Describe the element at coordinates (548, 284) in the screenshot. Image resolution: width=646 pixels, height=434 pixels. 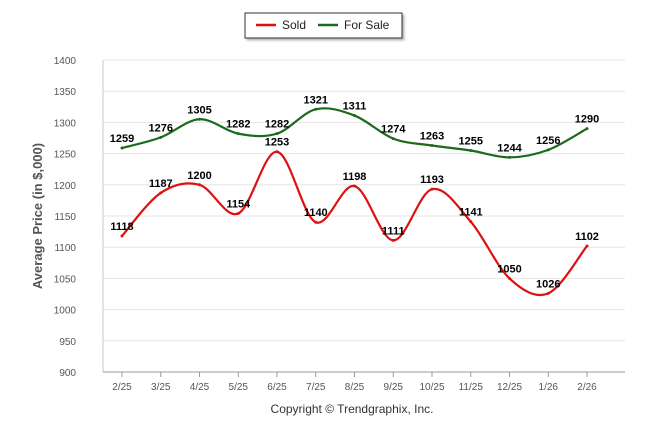
I see `data-label-sold: 1026` at that location.